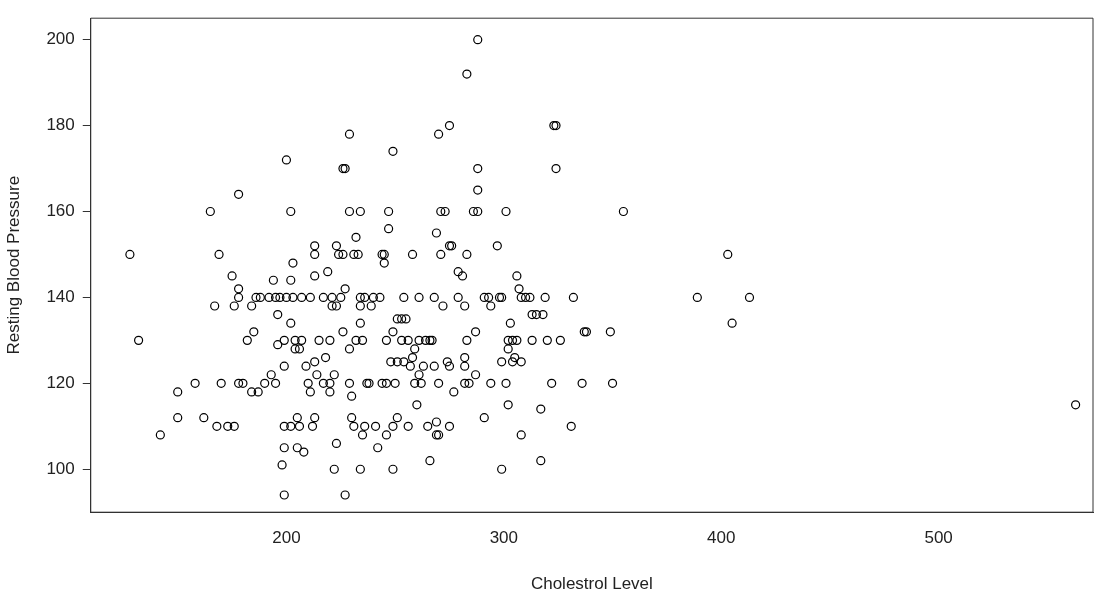  What do you see at coordinates (60, 125) in the screenshot?
I see `y-tick-label: 180` at bounding box center [60, 125].